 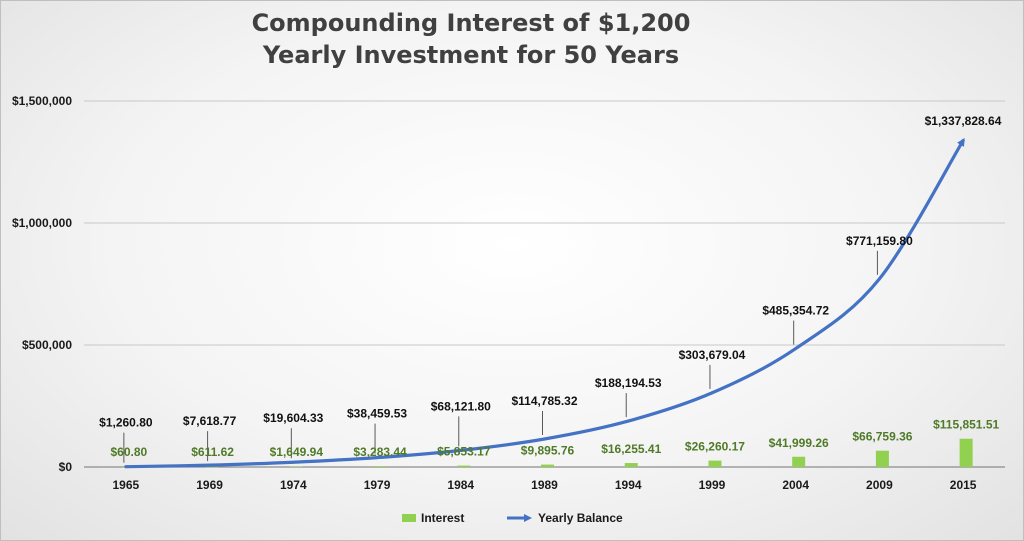 What do you see at coordinates (442, 518) in the screenshot?
I see `legend-interest-label: Interest` at bounding box center [442, 518].